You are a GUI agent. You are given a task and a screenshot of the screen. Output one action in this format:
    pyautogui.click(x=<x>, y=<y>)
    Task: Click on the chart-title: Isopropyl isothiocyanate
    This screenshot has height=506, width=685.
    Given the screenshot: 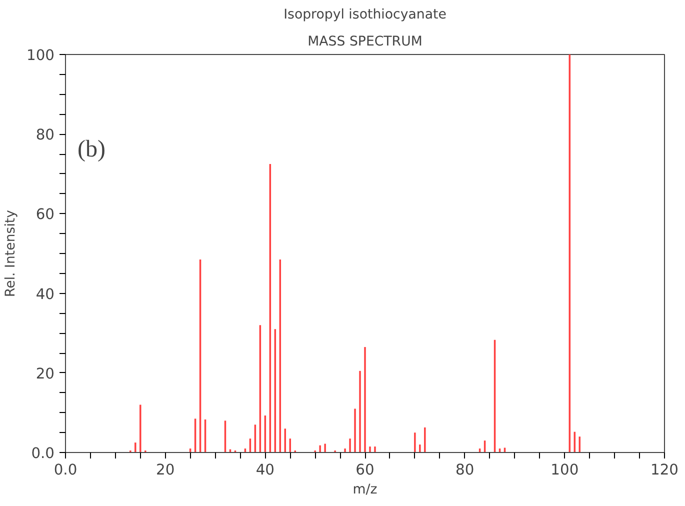 What is the action you would take?
    pyautogui.click(x=365, y=15)
    